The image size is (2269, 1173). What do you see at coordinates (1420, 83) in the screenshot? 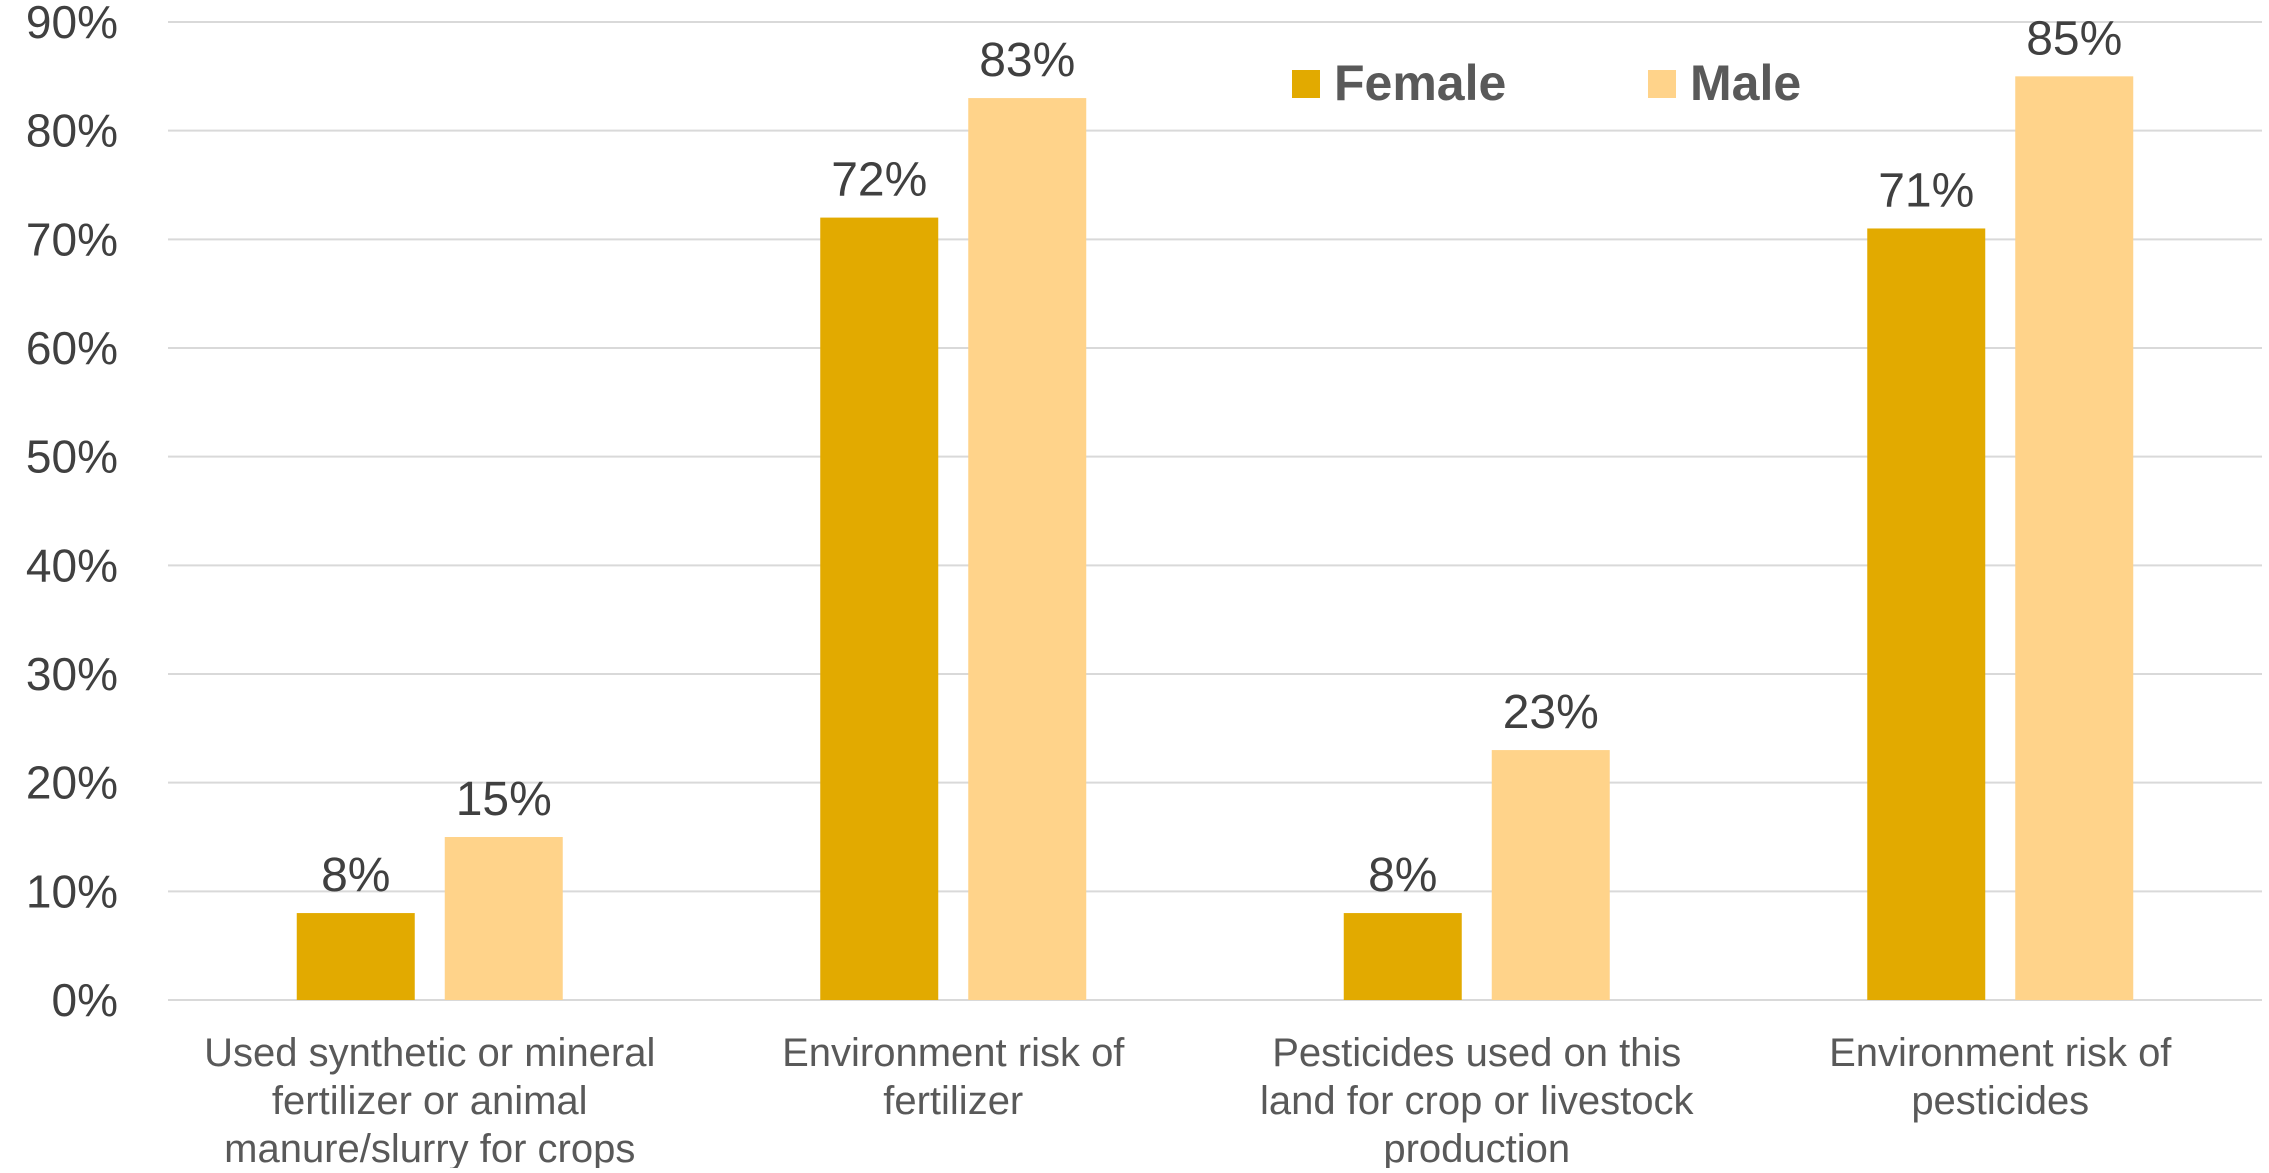
I see `legend-label-female: Female` at bounding box center [1420, 83].